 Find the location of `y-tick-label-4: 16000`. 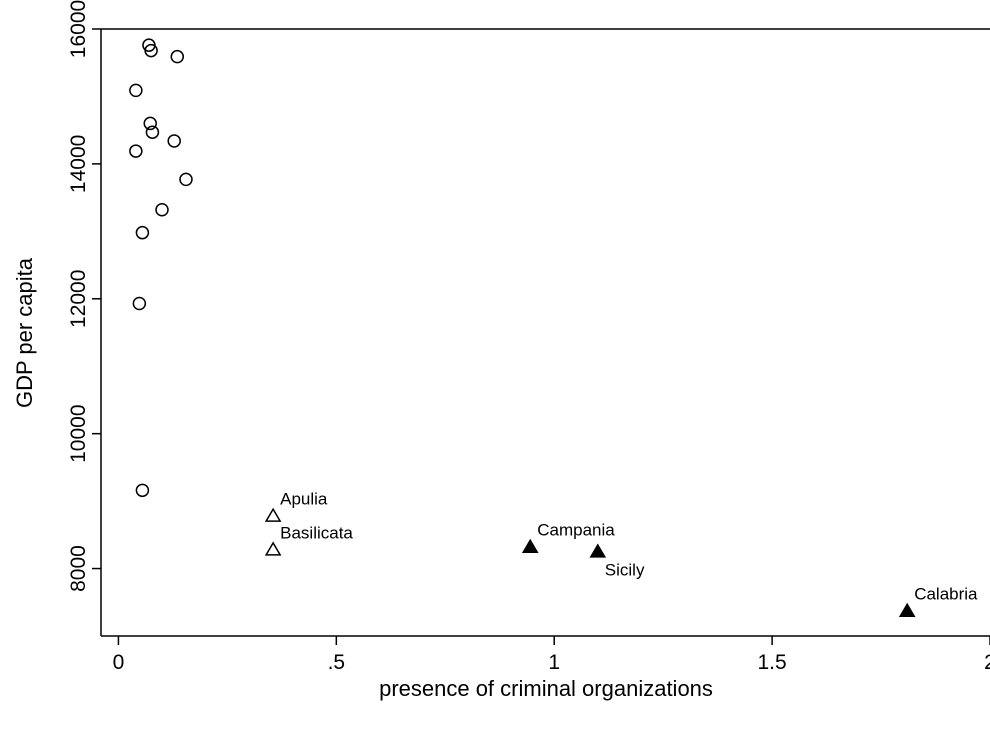

y-tick-label-4: 16000 is located at coordinates (78, 29).